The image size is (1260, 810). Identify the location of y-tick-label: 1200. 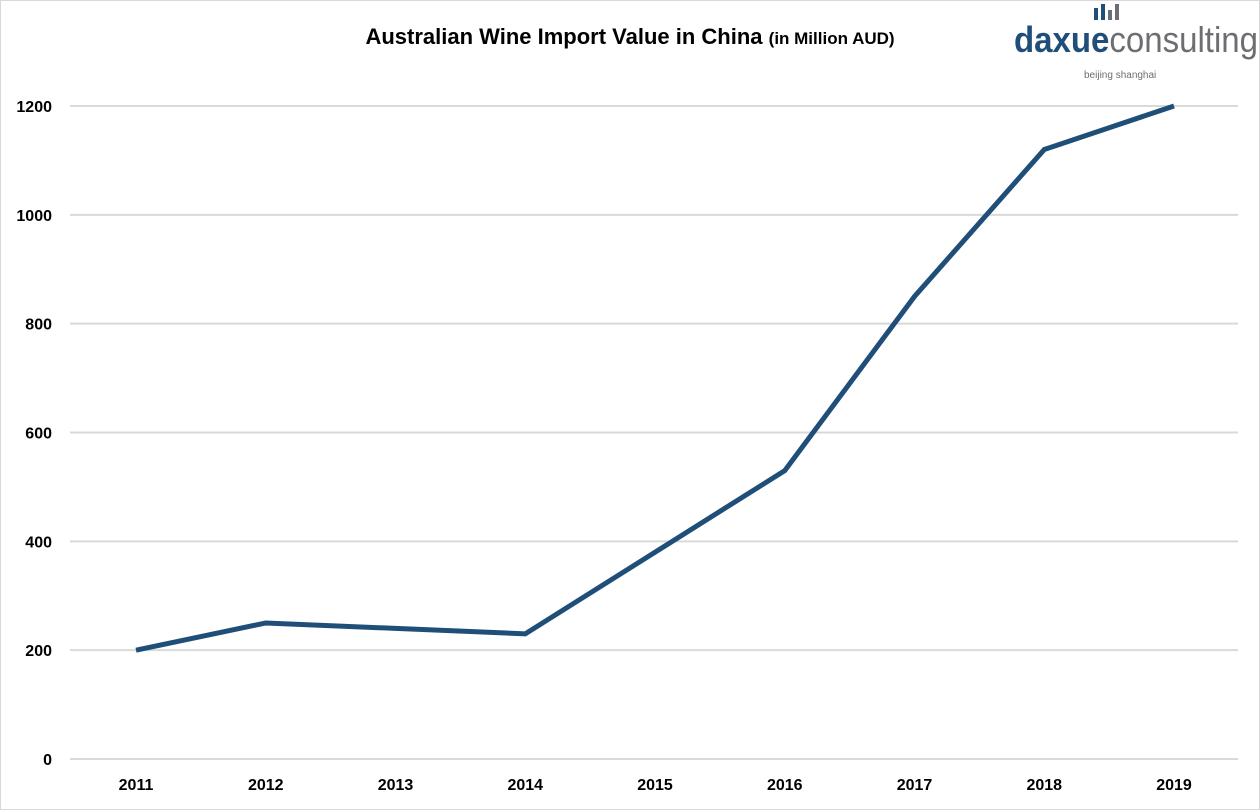
(34, 107).